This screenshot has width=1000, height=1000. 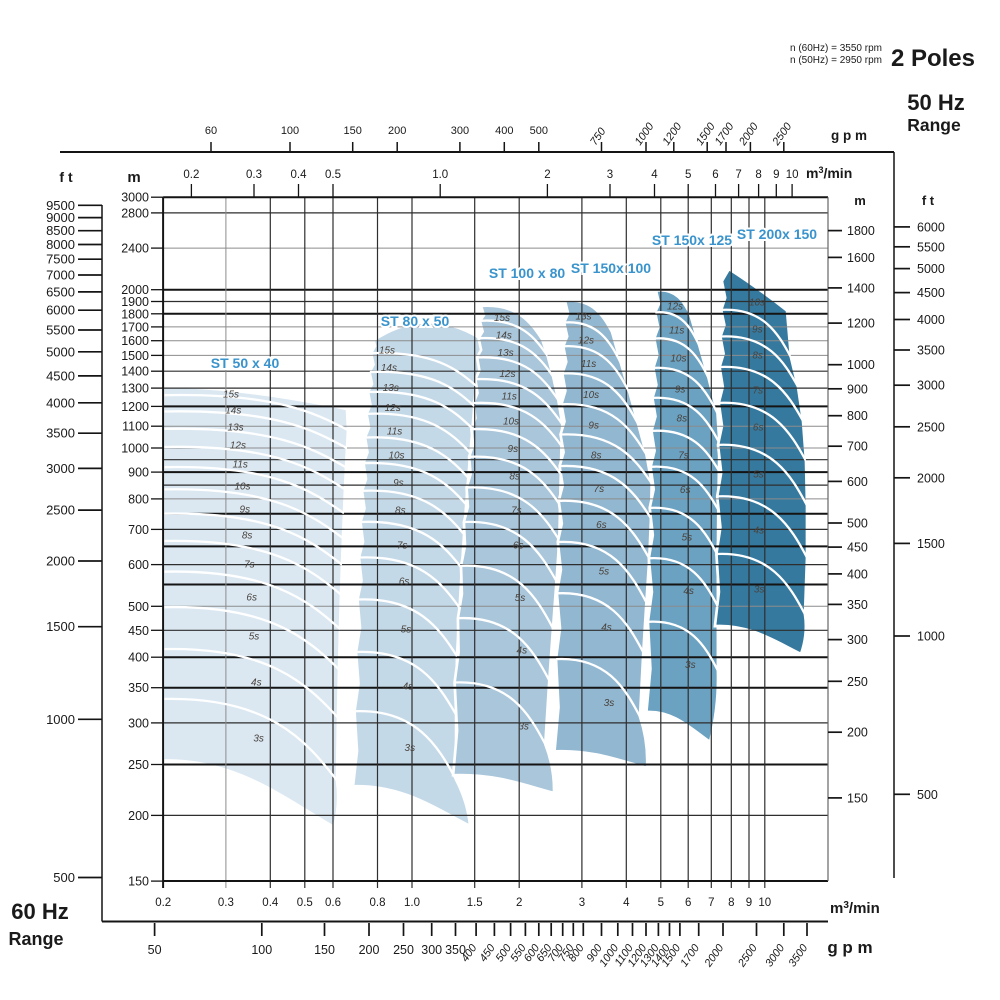 What do you see at coordinates (857, 548) in the screenshot?
I see `svg-text: 450` at bounding box center [857, 548].